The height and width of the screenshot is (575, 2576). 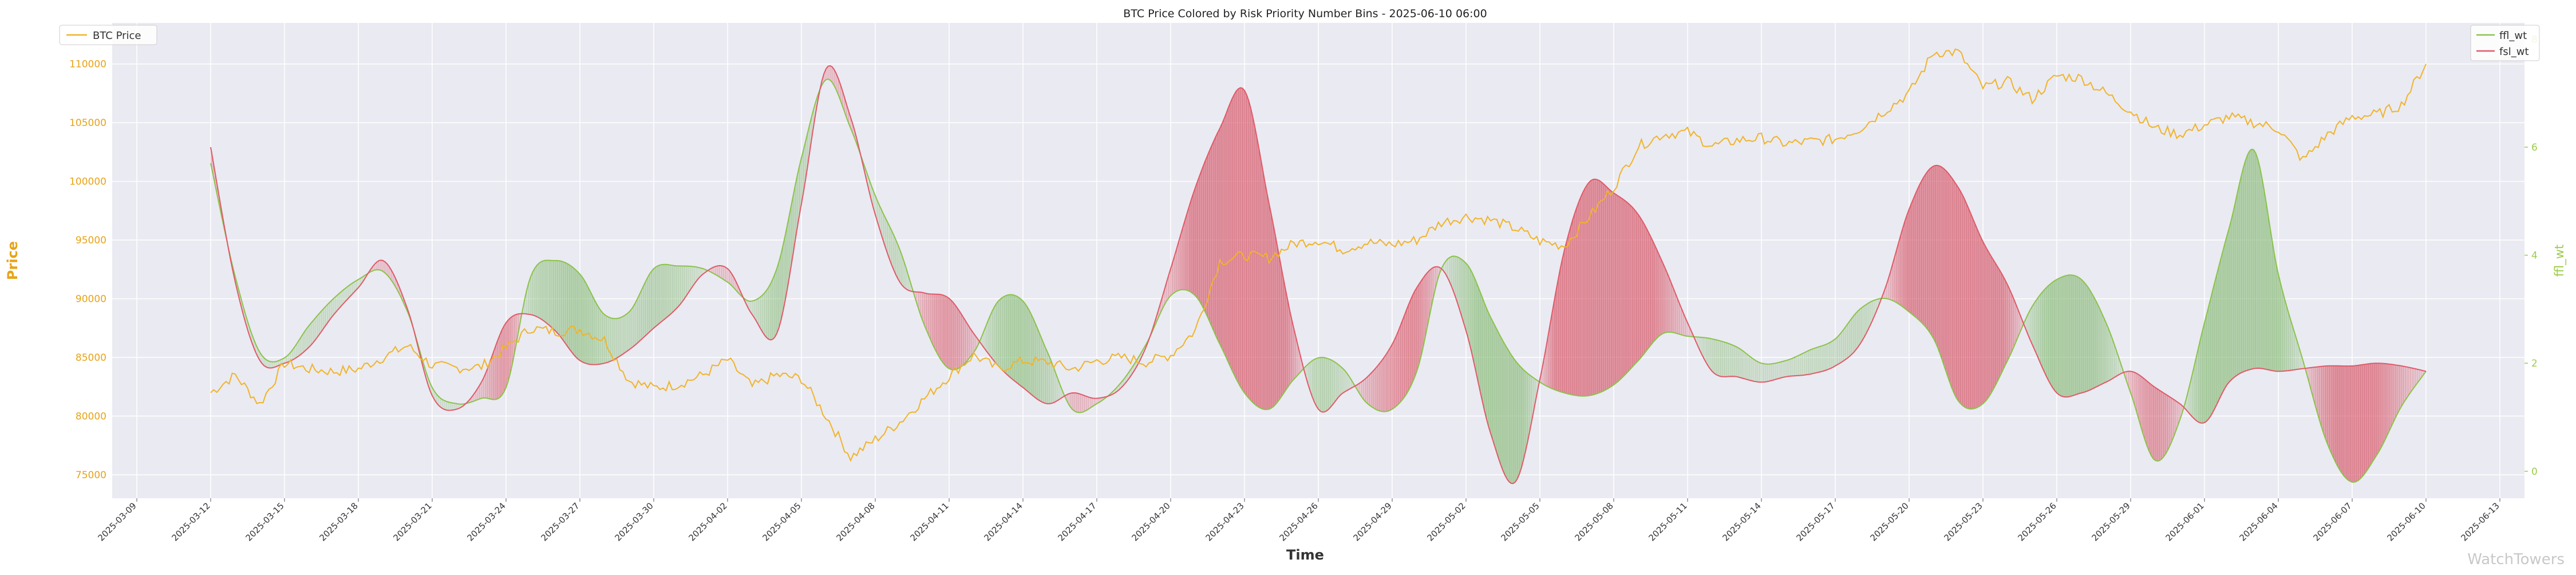 What do you see at coordinates (108, 35) in the screenshot?
I see `legend-left: BTC Price` at bounding box center [108, 35].